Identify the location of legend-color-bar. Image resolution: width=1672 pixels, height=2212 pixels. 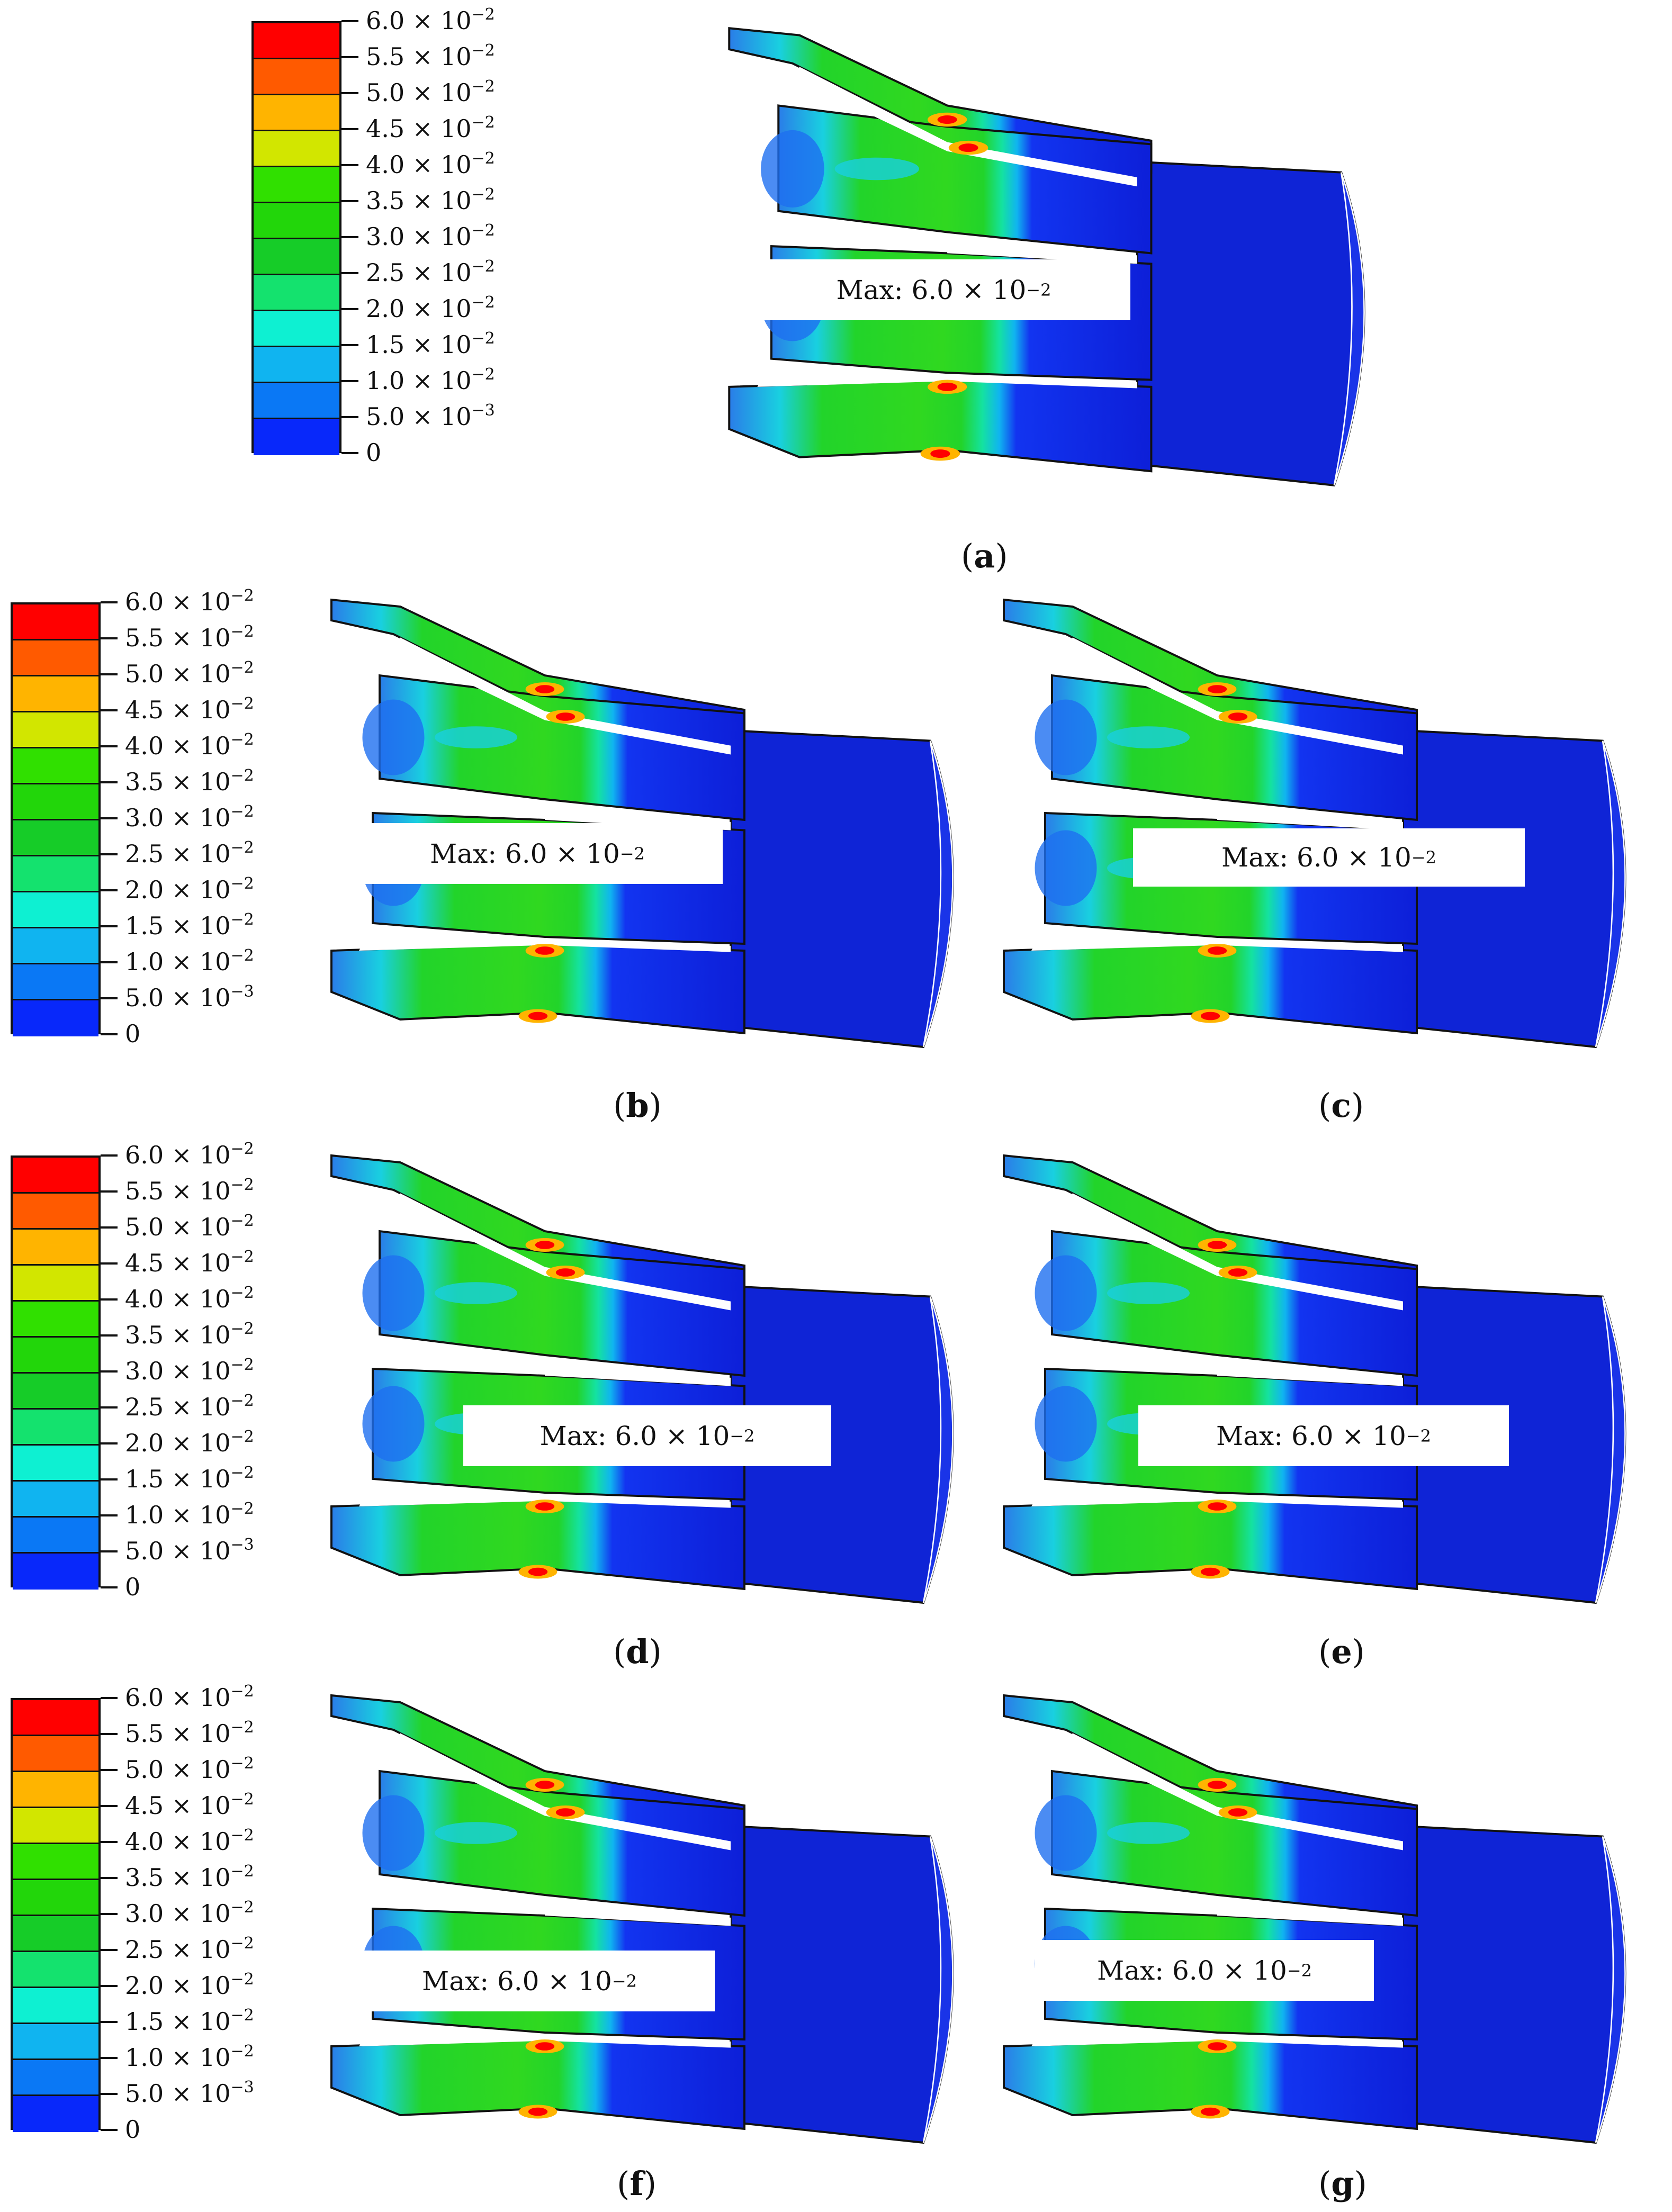
(56, 1373).